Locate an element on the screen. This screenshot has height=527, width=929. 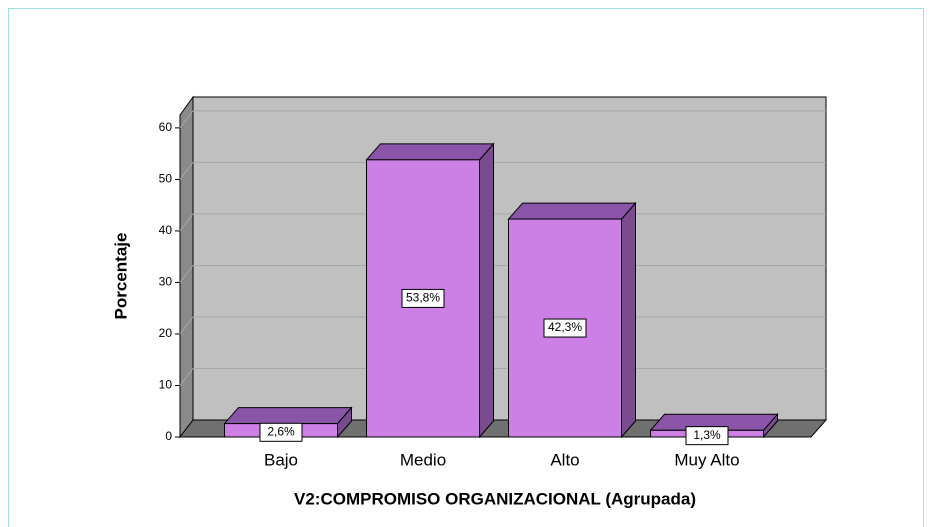
value-label: 2,6% is located at coordinates (281, 431).